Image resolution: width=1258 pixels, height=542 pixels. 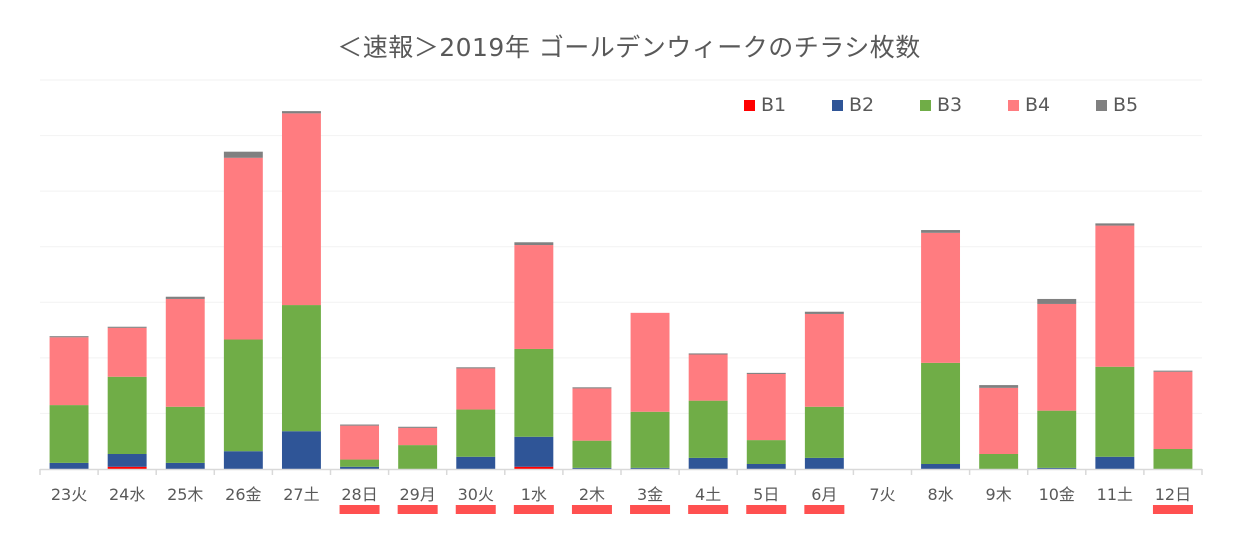 What do you see at coordinates (999, 494) in the screenshot?
I see `x-tick-label: 9木` at bounding box center [999, 494].